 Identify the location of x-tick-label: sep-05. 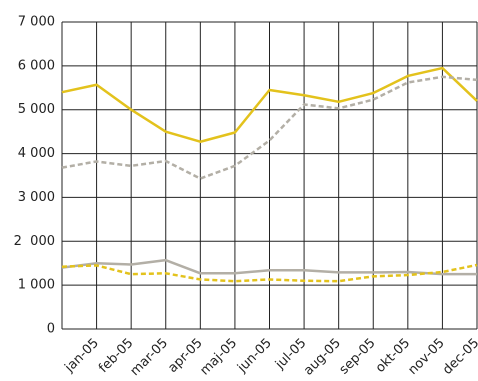
(358, 357).